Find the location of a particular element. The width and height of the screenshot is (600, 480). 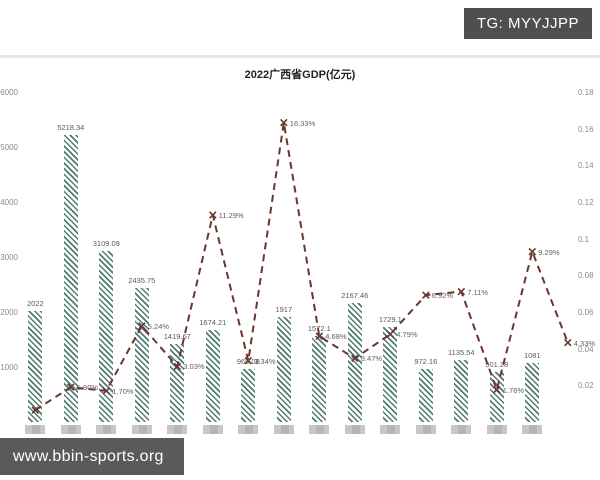

right-axis-tick: 0.04 is located at coordinates (586, 349).